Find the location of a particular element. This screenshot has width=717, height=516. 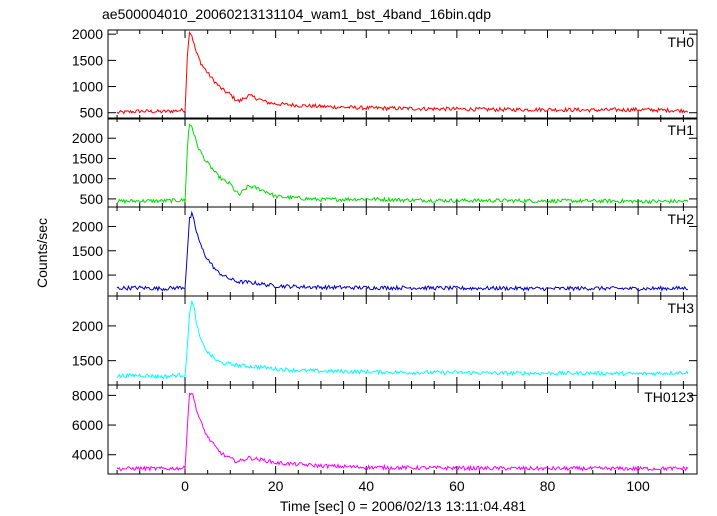

panel-label: TH3 is located at coordinates (681, 308).